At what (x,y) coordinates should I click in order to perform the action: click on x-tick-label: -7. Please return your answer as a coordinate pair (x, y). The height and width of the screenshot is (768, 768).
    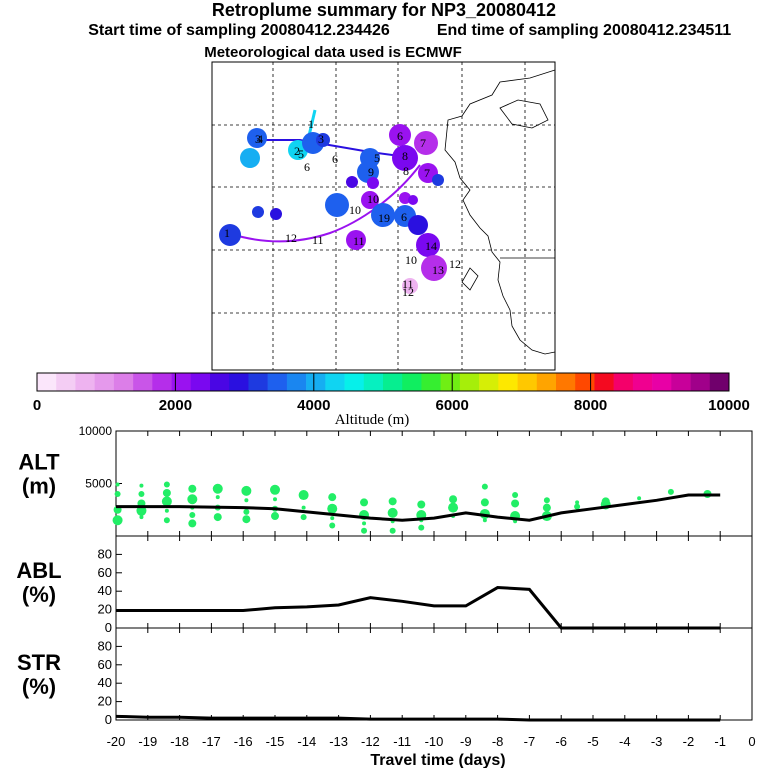
    Looking at the image, I should click on (530, 741).